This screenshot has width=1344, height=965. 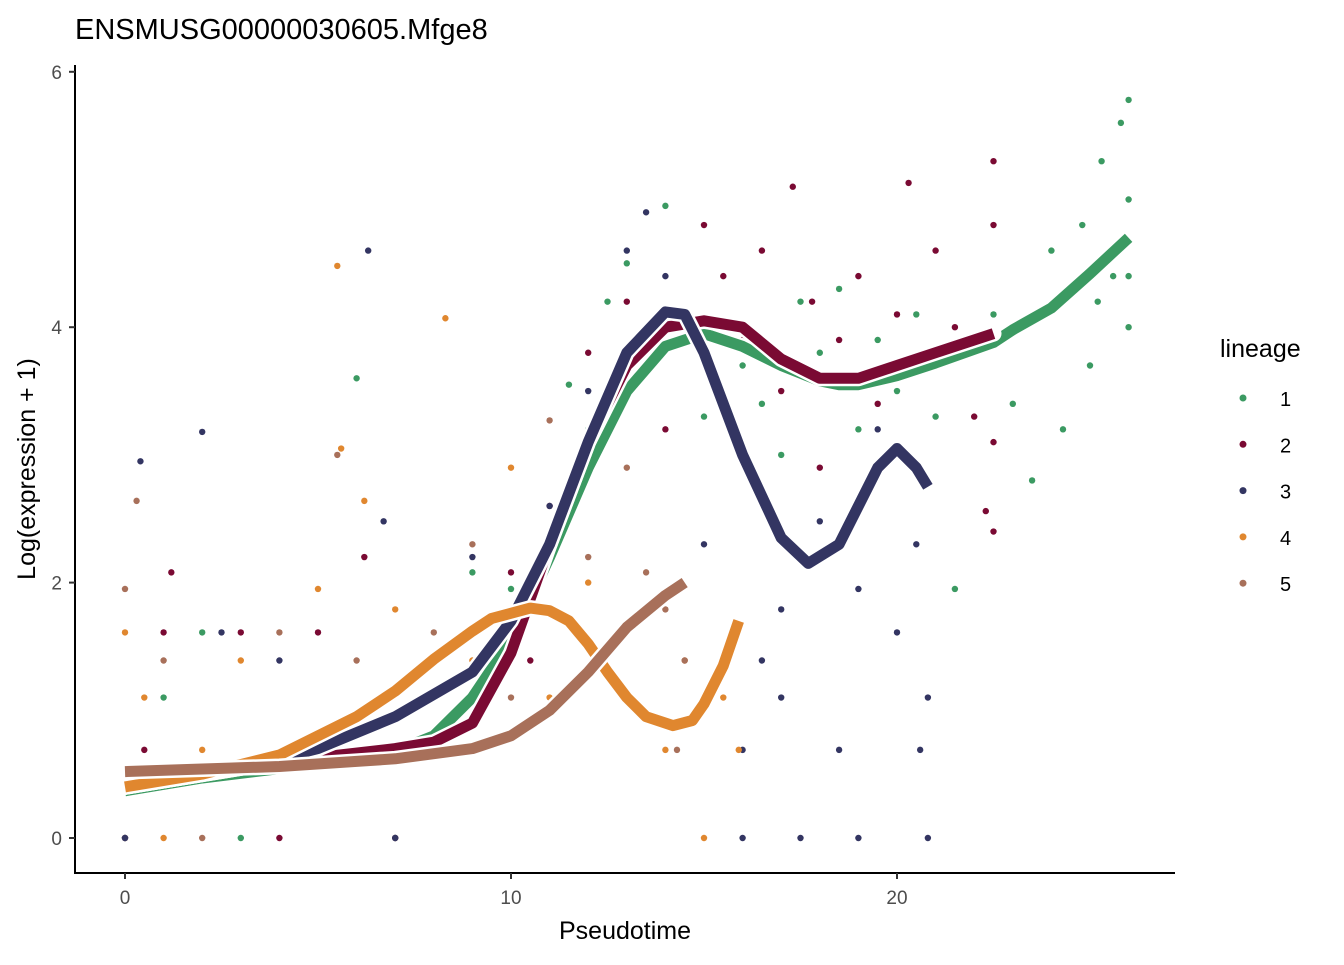 I want to click on x-tick-label: 20, so click(x=896, y=898).